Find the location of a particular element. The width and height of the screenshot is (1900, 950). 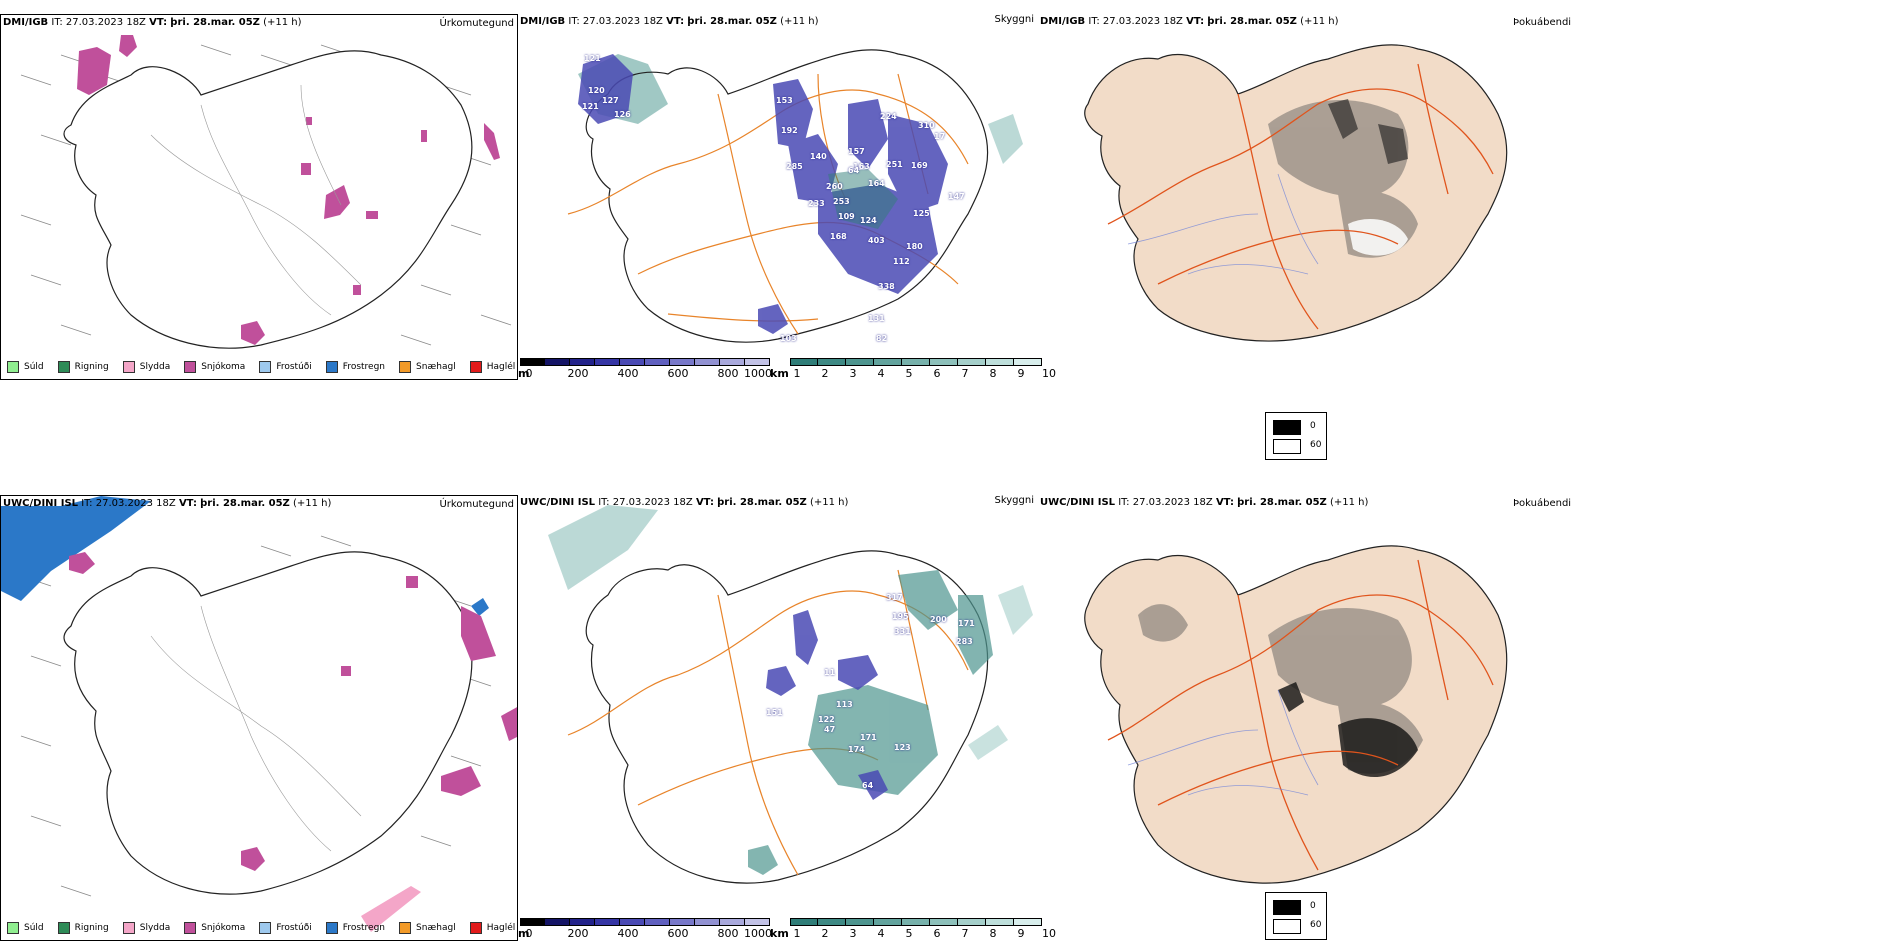

fog-map-dmi is located at coordinates (1296, 193).